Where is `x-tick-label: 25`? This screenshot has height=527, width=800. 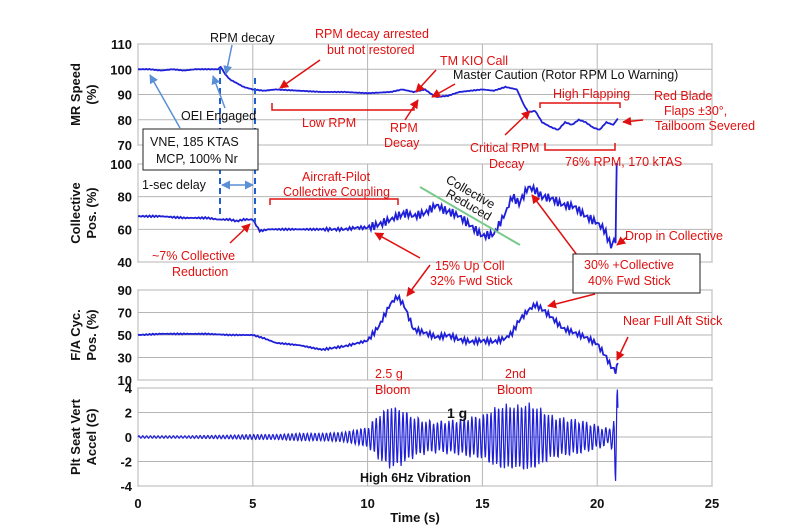 x-tick-label: 25 is located at coordinates (712, 503).